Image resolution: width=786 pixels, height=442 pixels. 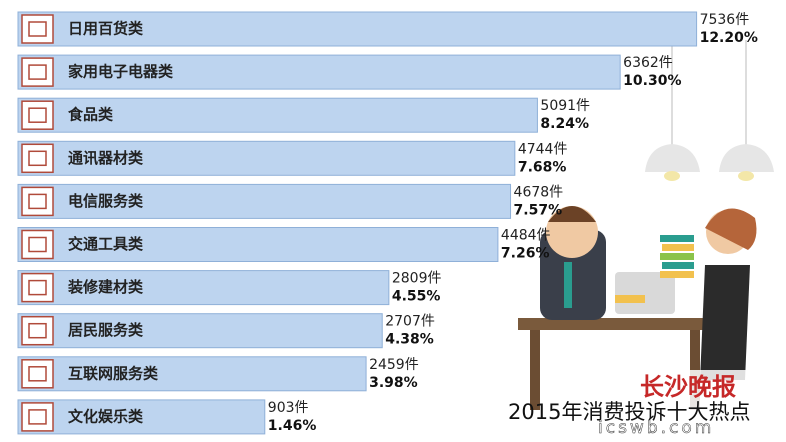 I want to click on share-label: 7.68%, so click(x=542, y=167).